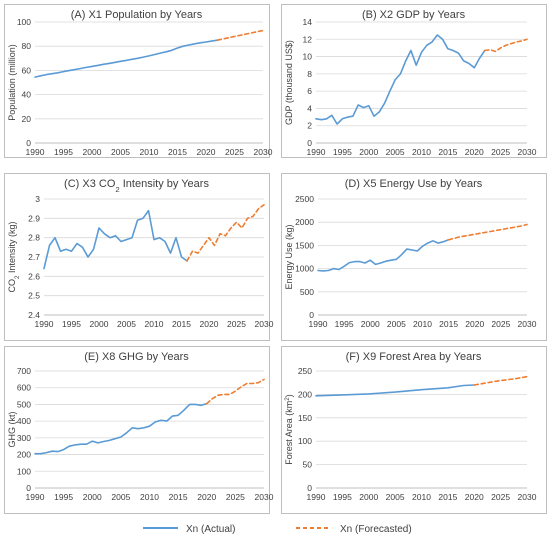 Image resolution: width=550 pixels, height=540 pixels. Describe the element at coordinates (304, 222) in the screenshot. I see `y-tick-label: 2000` at that location.